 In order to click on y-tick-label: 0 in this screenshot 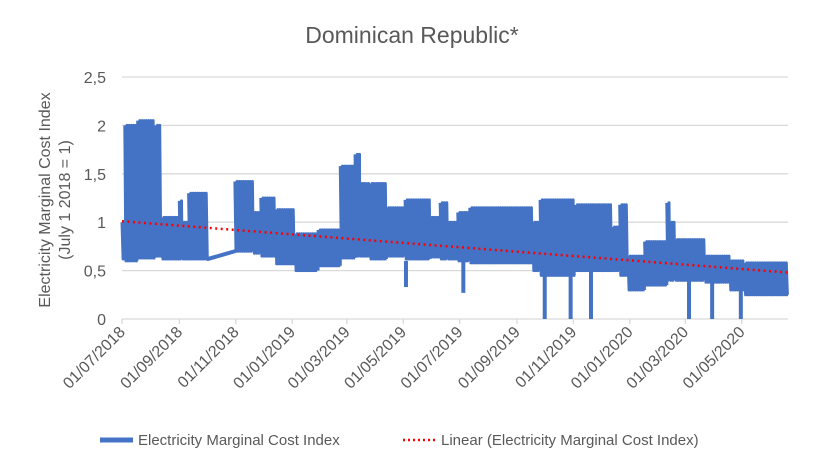, I will do `click(101, 320)`.